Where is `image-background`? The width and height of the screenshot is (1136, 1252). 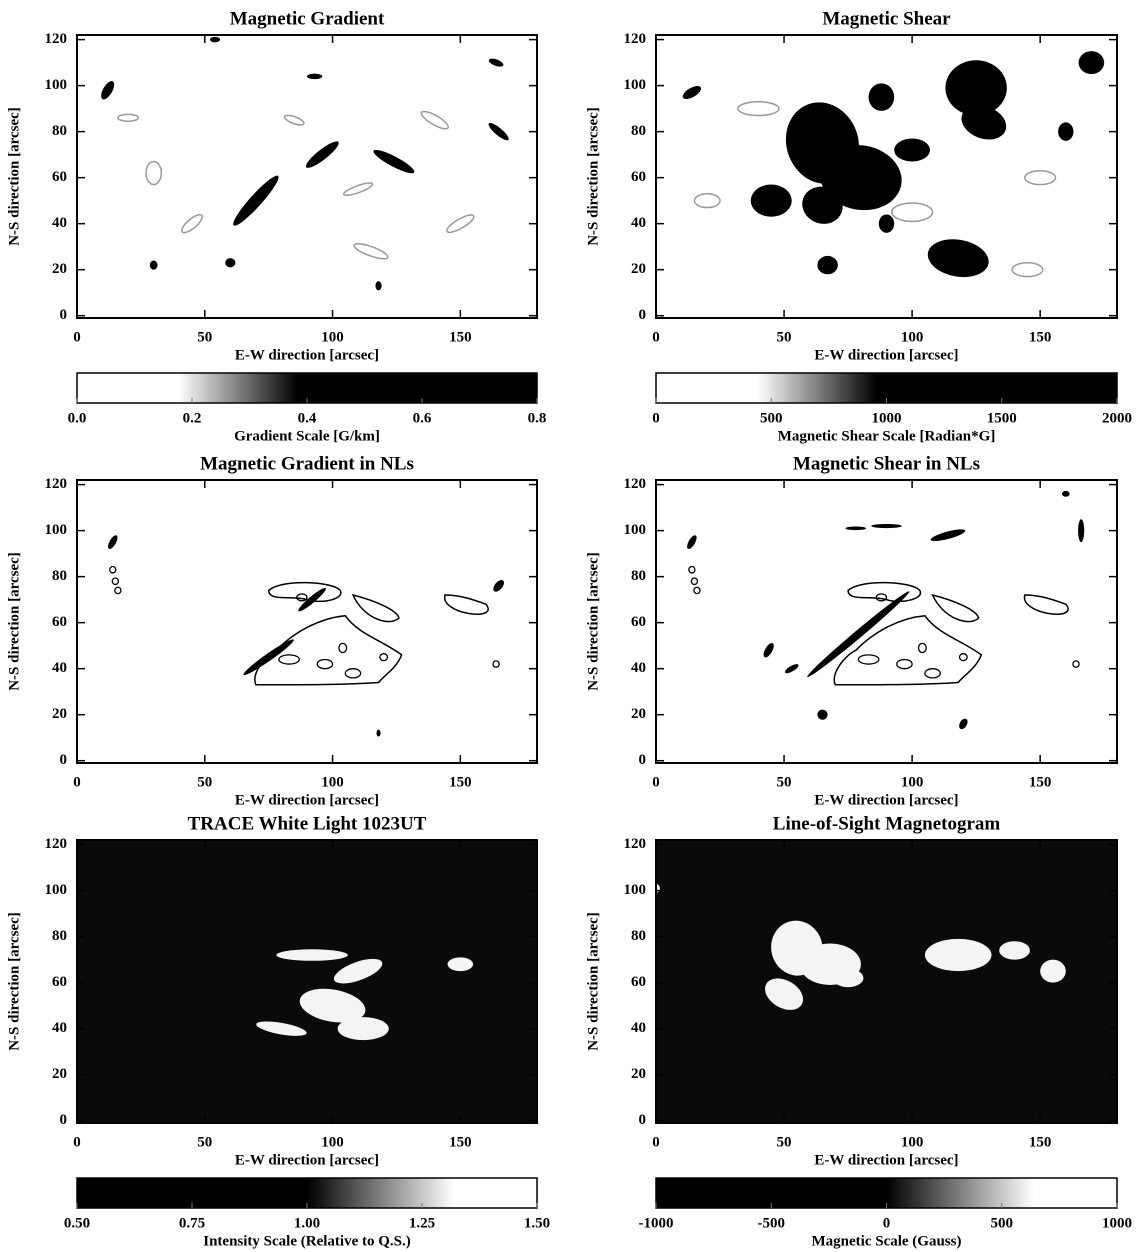 image-background is located at coordinates (886, 981).